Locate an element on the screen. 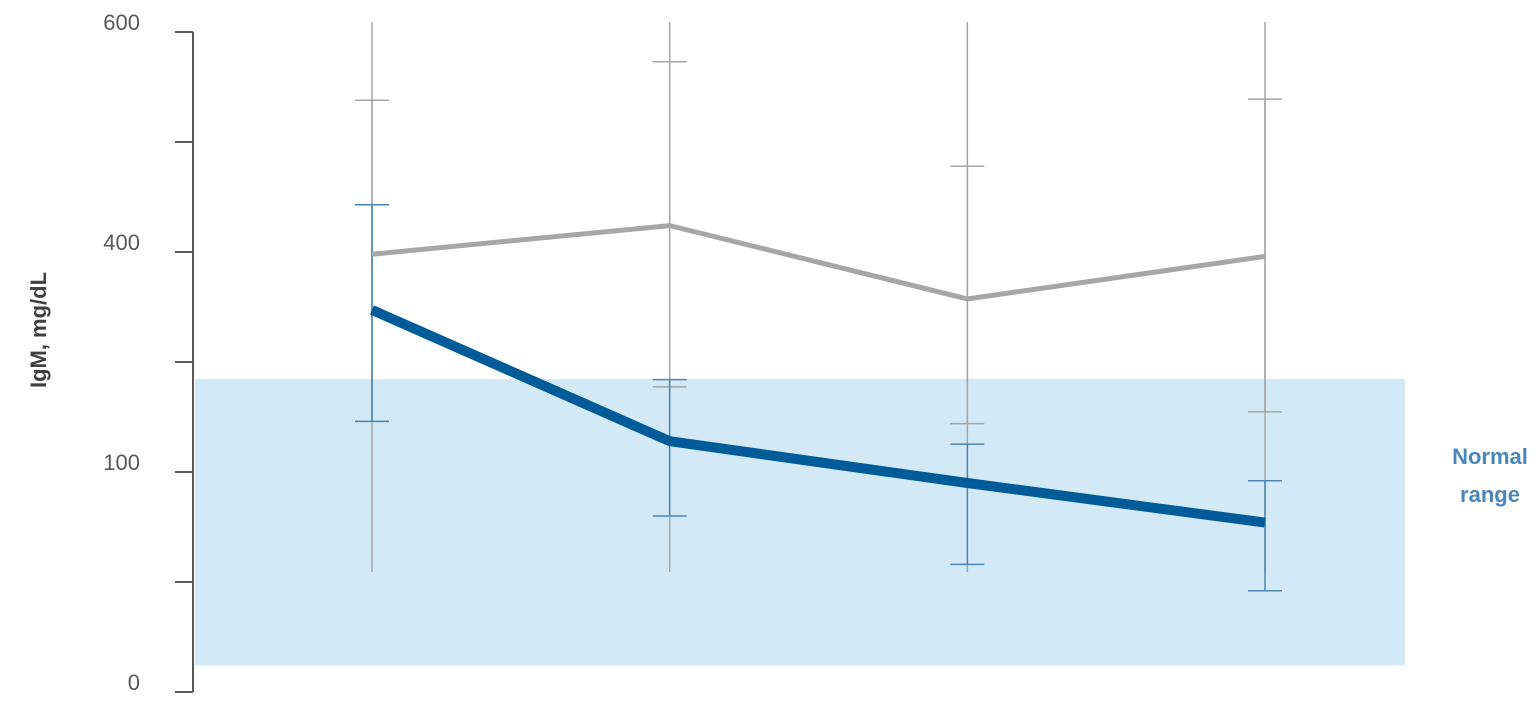  y-tick-label: 100 is located at coordinates (121, 462).